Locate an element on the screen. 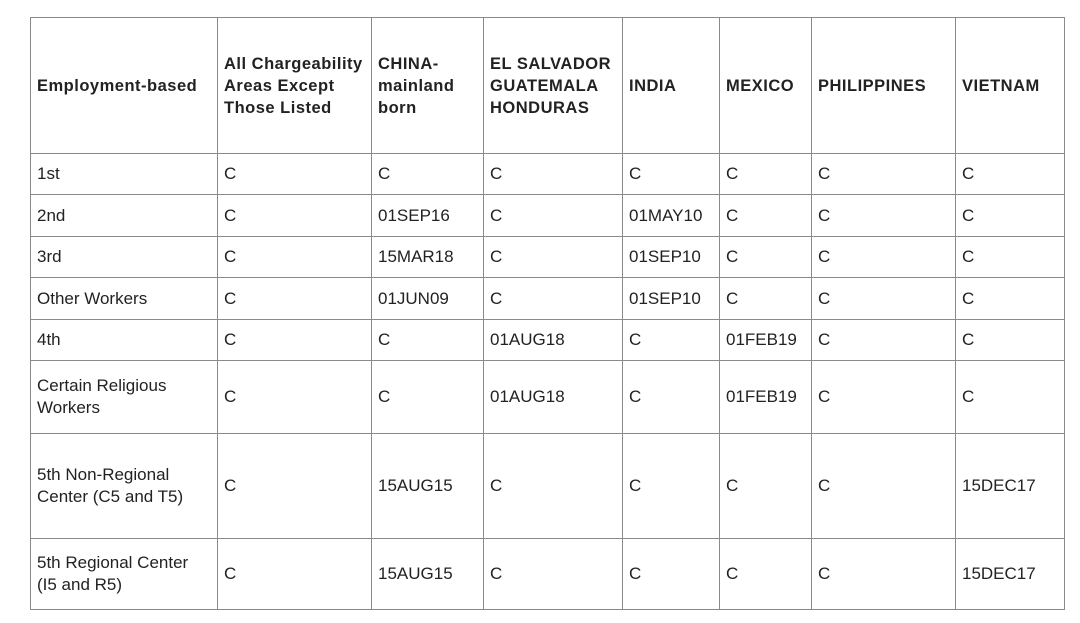 The width and height of the screenshot is (1080, 623). column-header: PHILIPPINES is located at coordinates (883, 85).